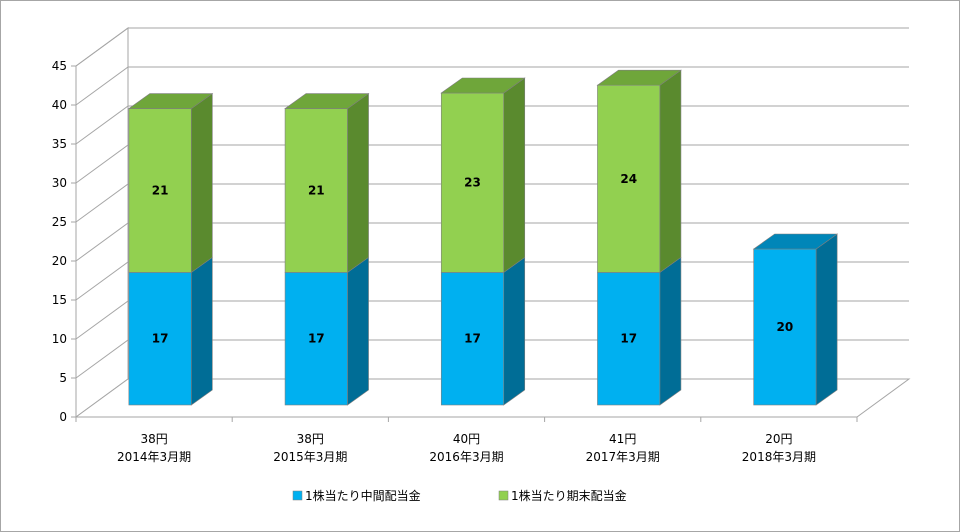 This screenshot has height=532, width=960. What do you see at coordinates (59, 222) in the screenshot?
I see `y-tick-label: 25` at bounding box center [59, 222].